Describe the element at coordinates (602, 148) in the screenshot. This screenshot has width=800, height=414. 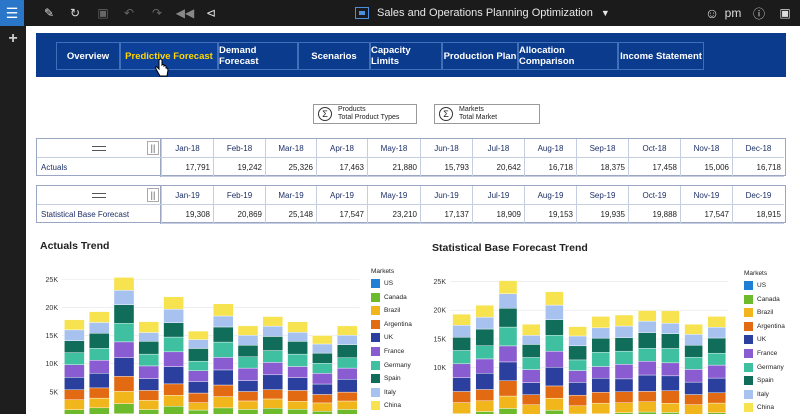
I see `month-header: Sep-18` at that location.